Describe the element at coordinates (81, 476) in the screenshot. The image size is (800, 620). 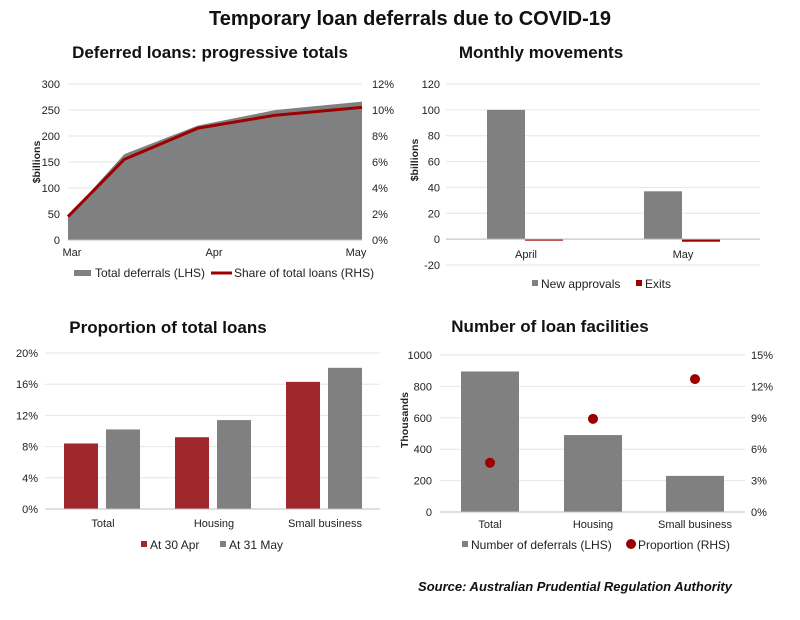
I see `apr-bar-total` at that location.